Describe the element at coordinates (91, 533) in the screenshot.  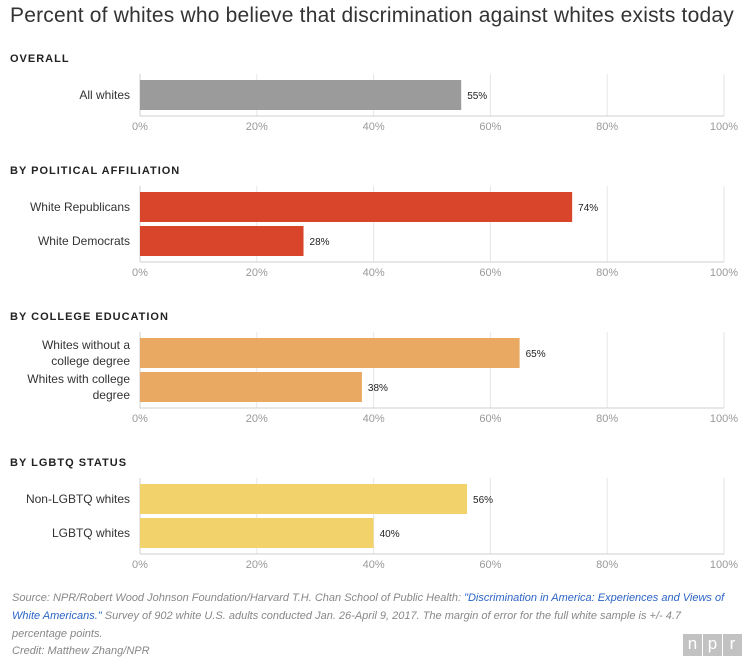
I see `category-label: LGBTQ whites` at that location.